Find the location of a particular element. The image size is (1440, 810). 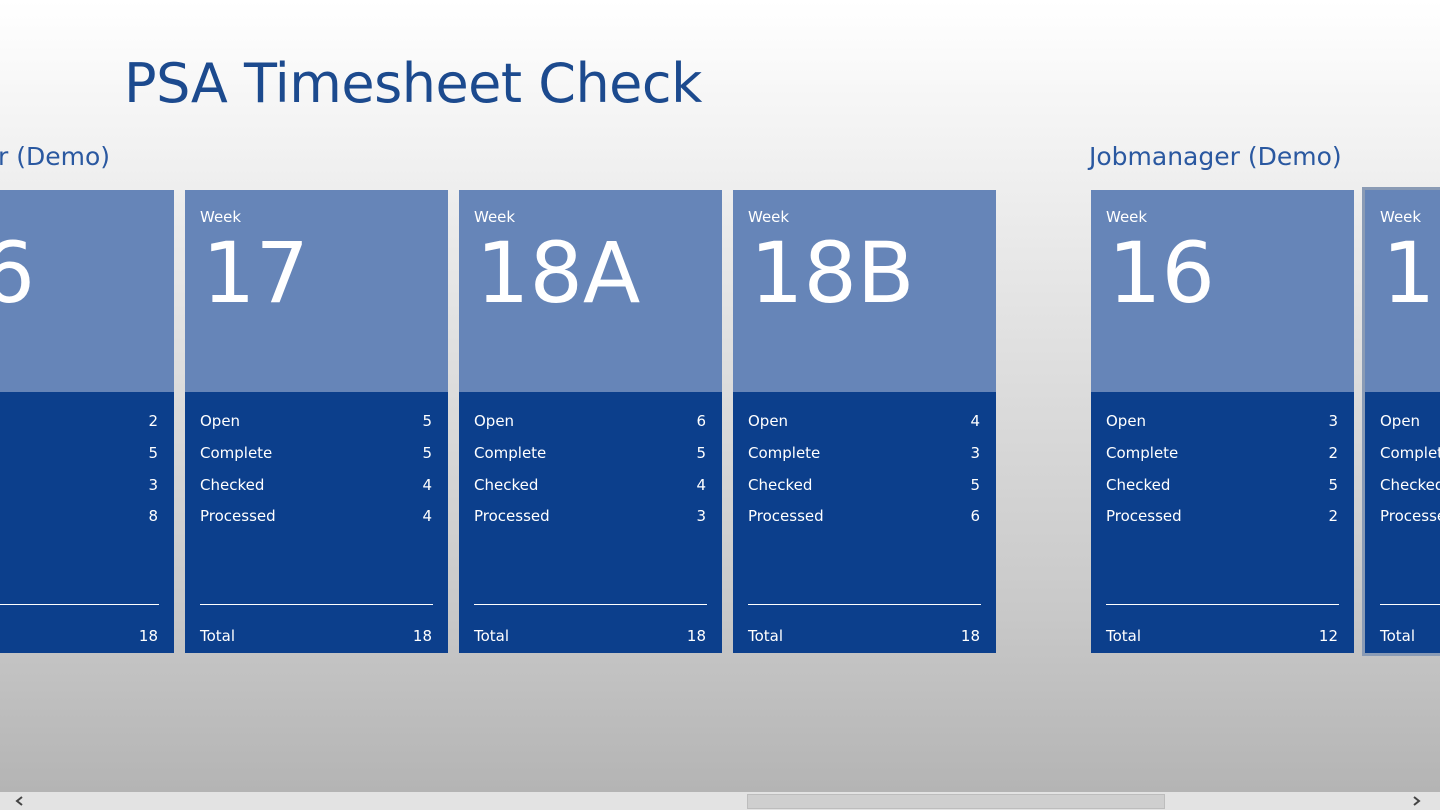

group-header: er (Demo) is located at coordinates (55, 156).